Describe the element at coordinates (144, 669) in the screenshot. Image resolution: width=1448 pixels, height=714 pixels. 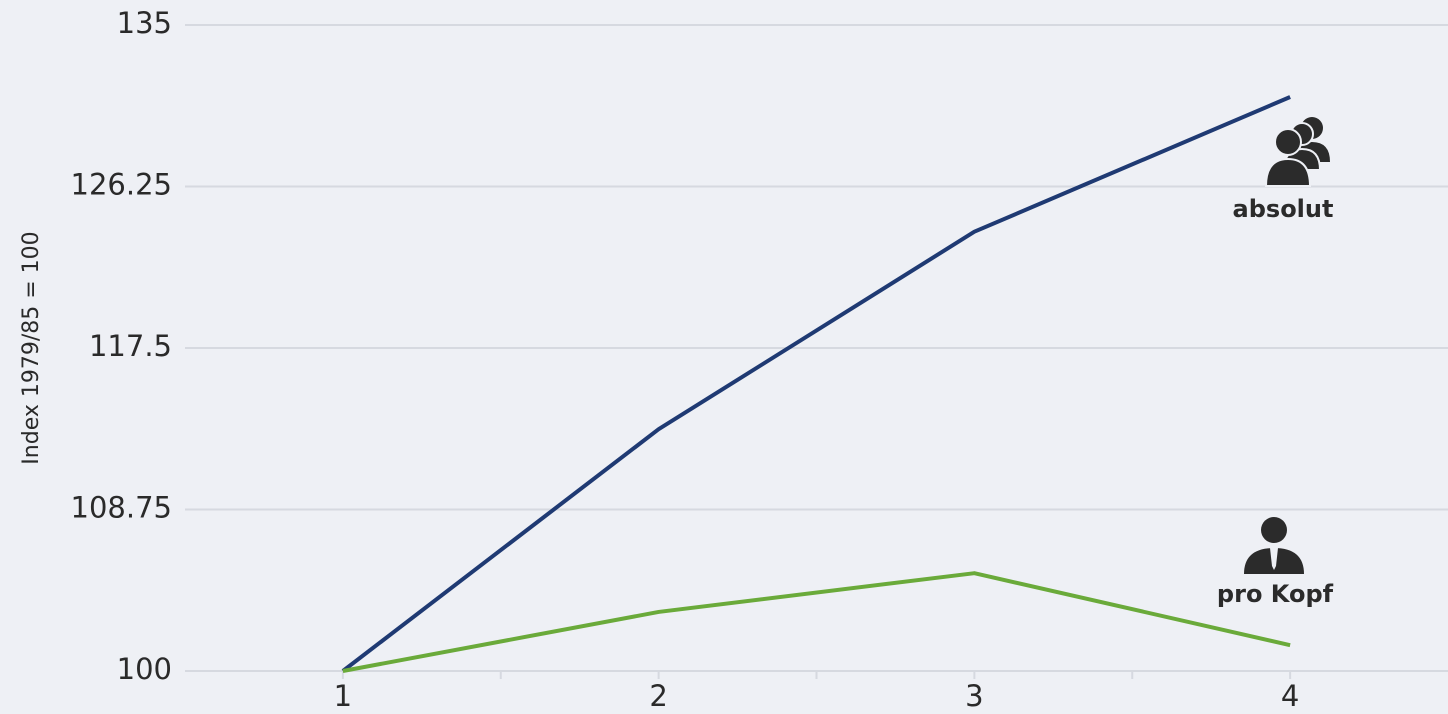
I see `y-tick-label: 100` at that location.